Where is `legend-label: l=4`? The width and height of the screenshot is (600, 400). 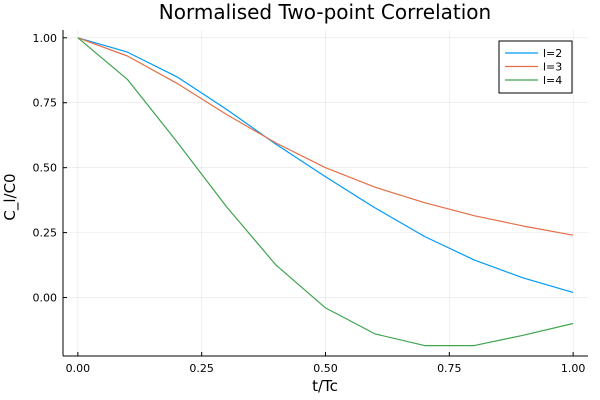 legend-label: l=4 is located at coordinates (552, 80).